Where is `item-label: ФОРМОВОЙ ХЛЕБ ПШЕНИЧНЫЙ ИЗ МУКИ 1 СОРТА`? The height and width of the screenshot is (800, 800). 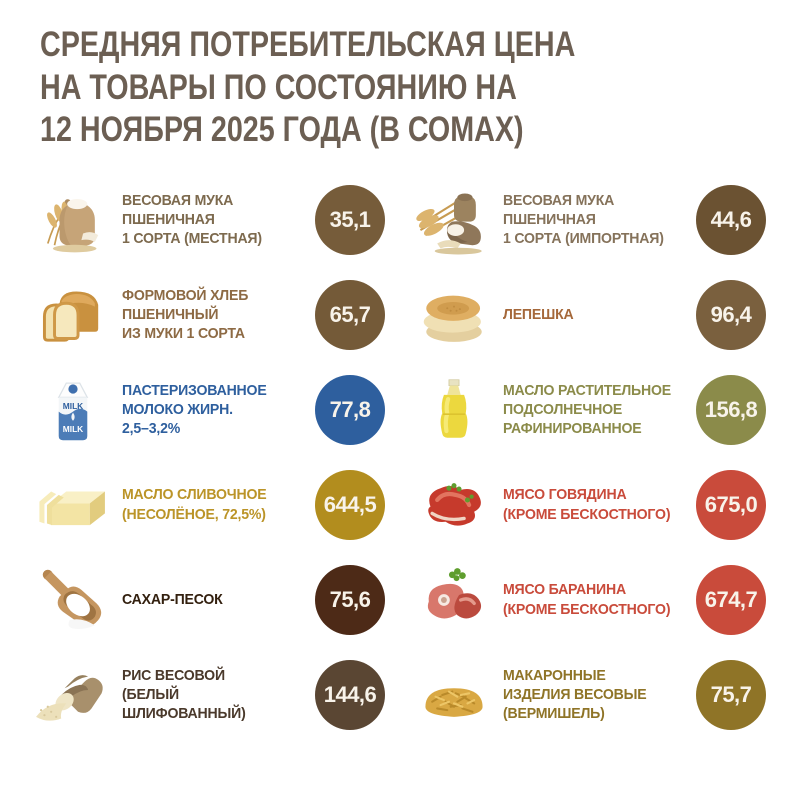
item-label: ФОРМОВОЙ ХЛЕБ ПШЕНИЧНЫЙ ИЗ МУКИ 1 СОРТА is located at coordinates (185, 314).